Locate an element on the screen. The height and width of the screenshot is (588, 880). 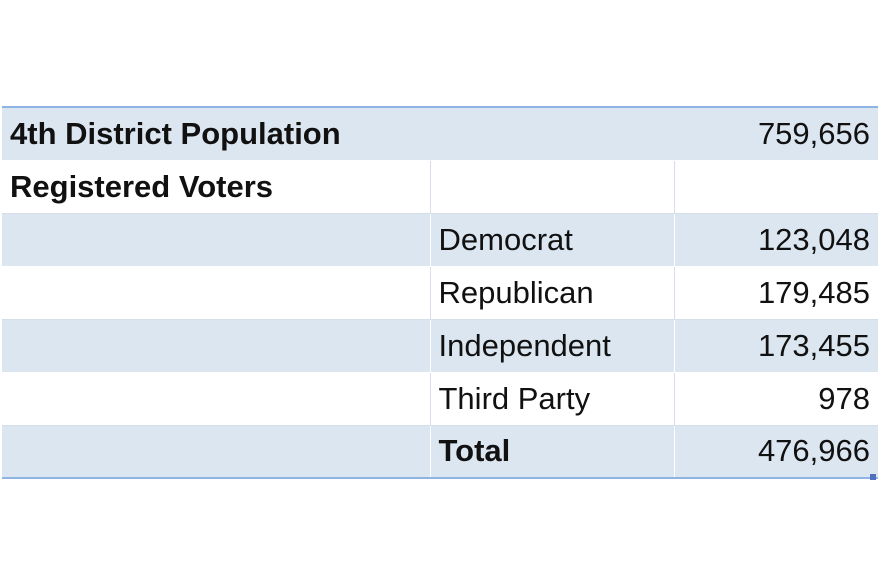
total-value: 476,966 is located at coordinates (776, 452).